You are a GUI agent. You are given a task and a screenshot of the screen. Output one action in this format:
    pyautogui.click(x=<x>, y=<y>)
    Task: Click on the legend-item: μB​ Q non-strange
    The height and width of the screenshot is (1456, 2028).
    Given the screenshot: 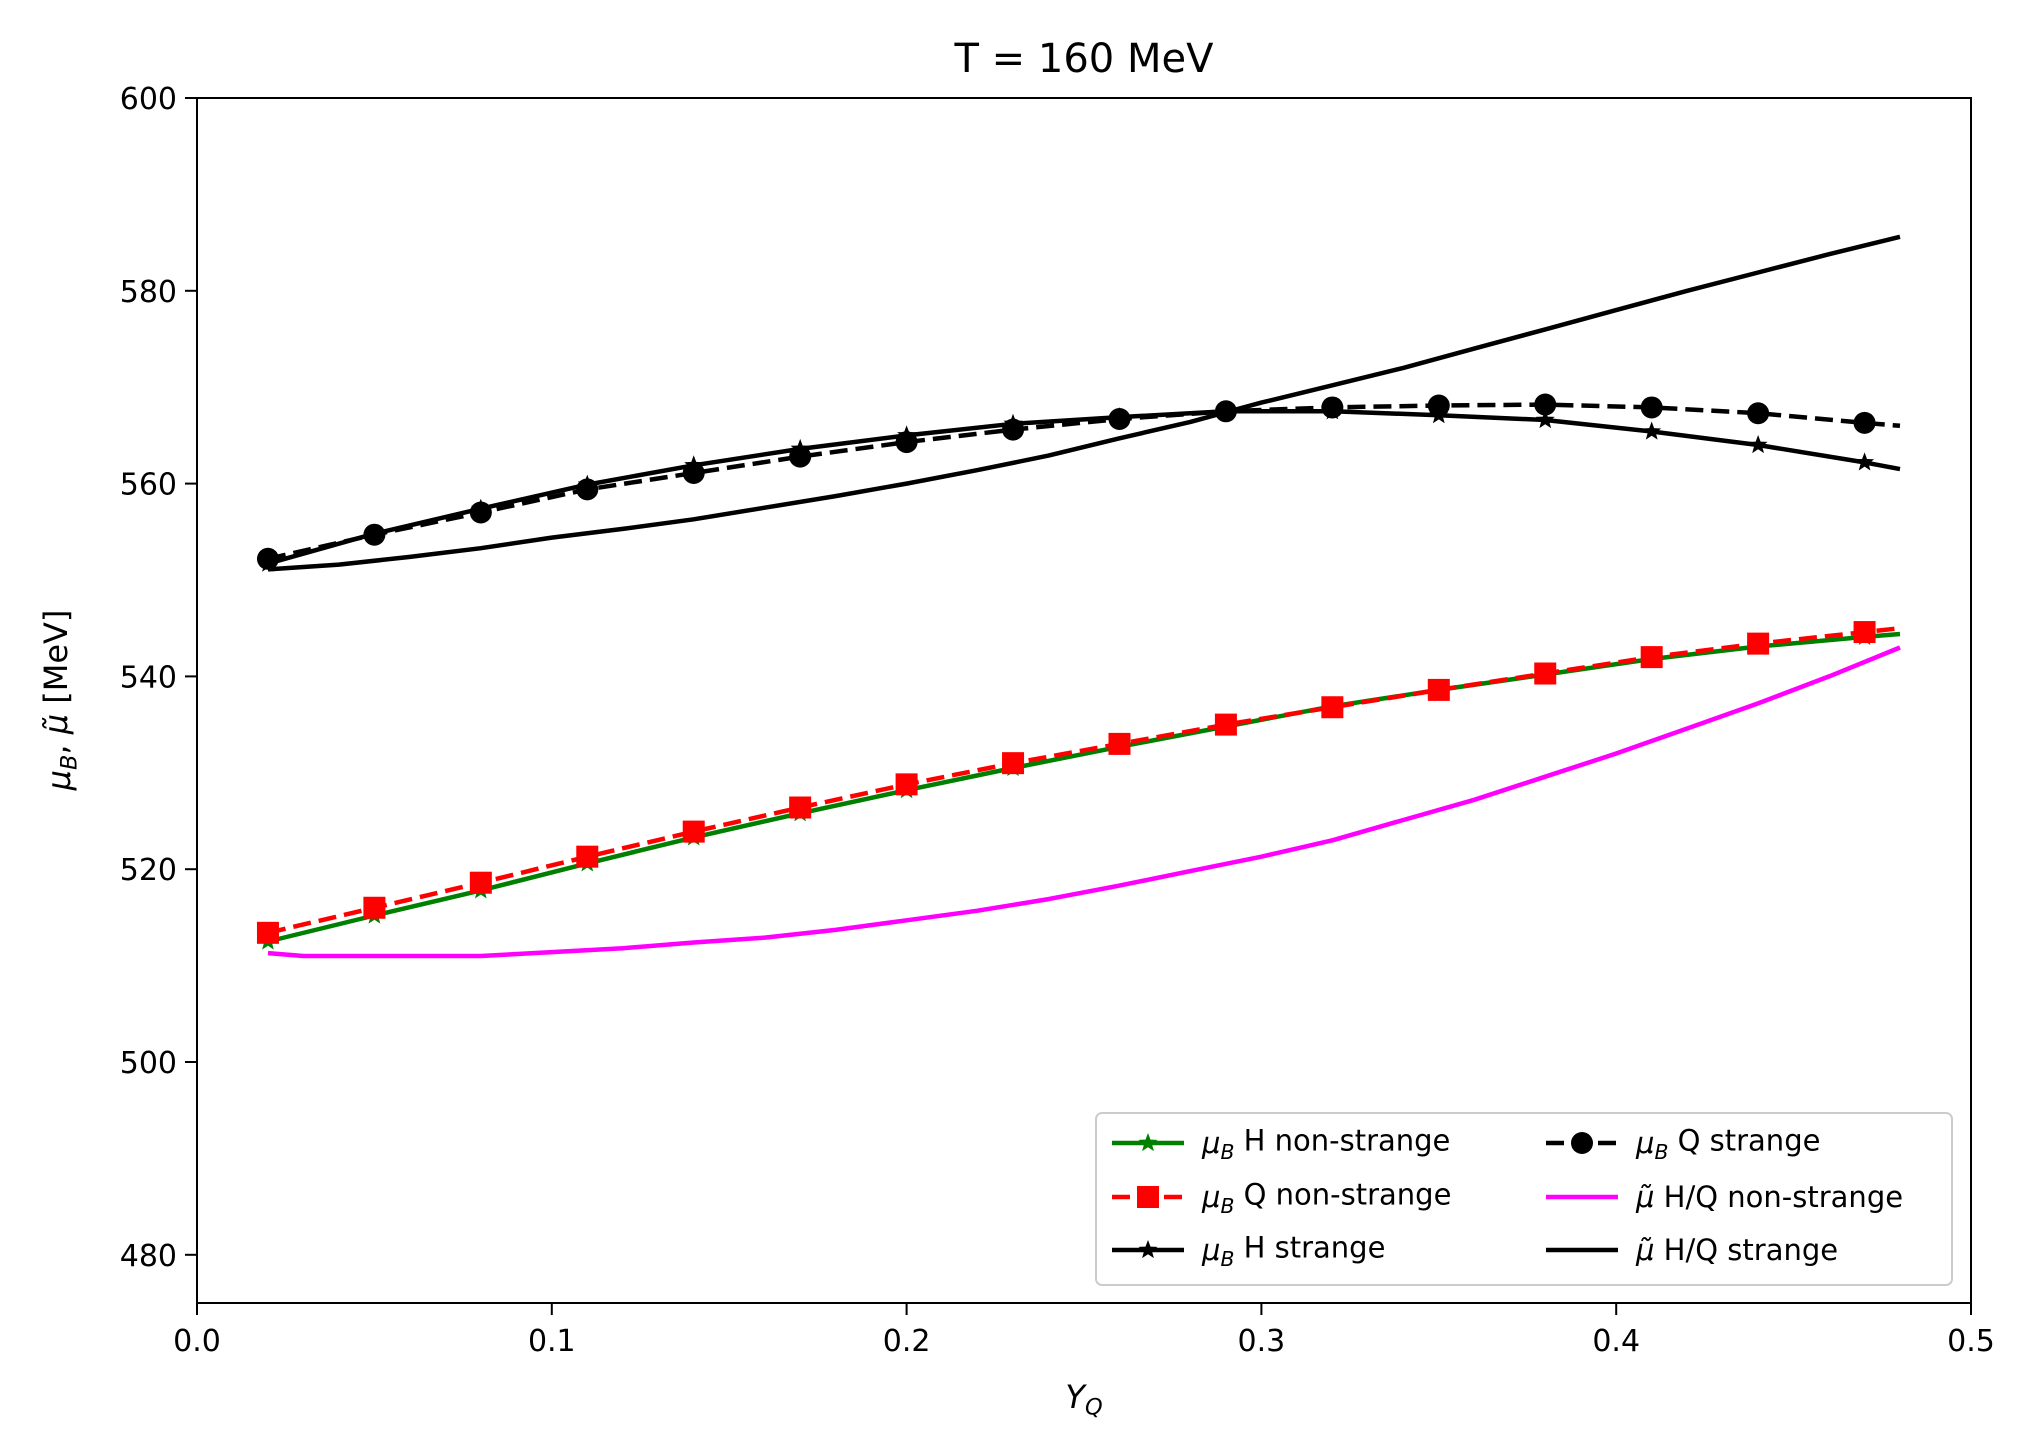 What is the action you would take?
    pyautogui.click(x=1281, y=1197)
    